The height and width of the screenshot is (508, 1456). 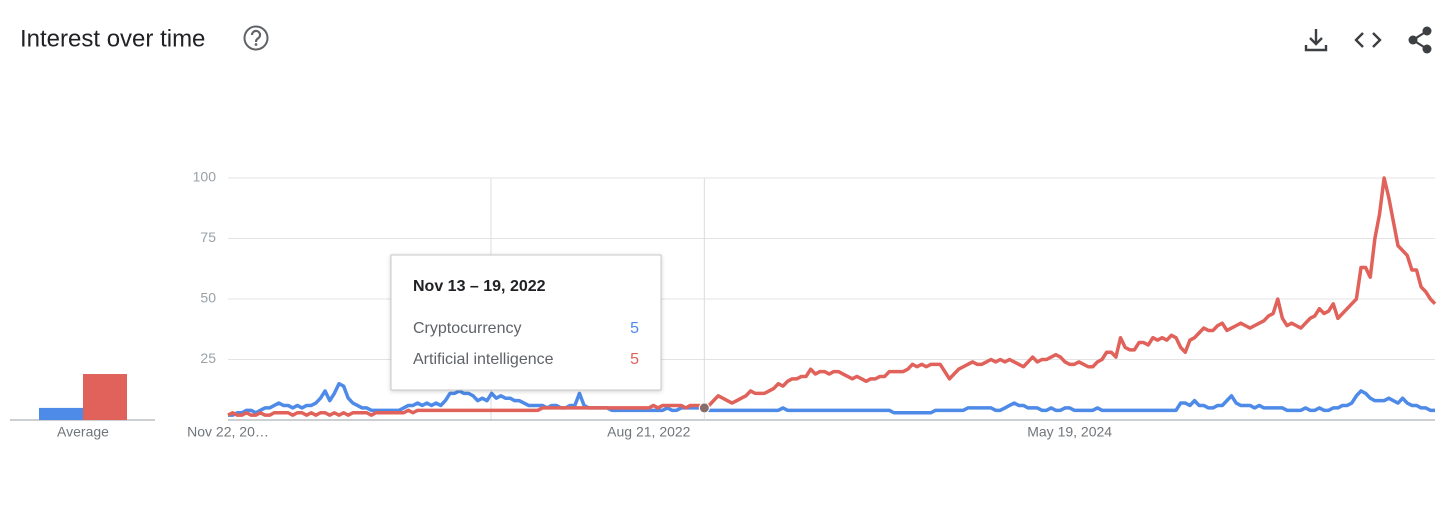 I want to click on tooltip-box, so click(x=526, y=322).